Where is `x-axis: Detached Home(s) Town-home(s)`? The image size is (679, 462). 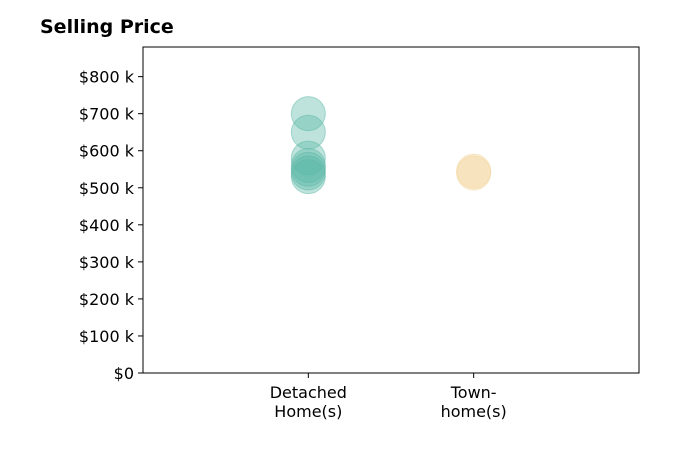 x-axis: Detached Home(s) Town-home(s) is located at coordinates (388, 397).